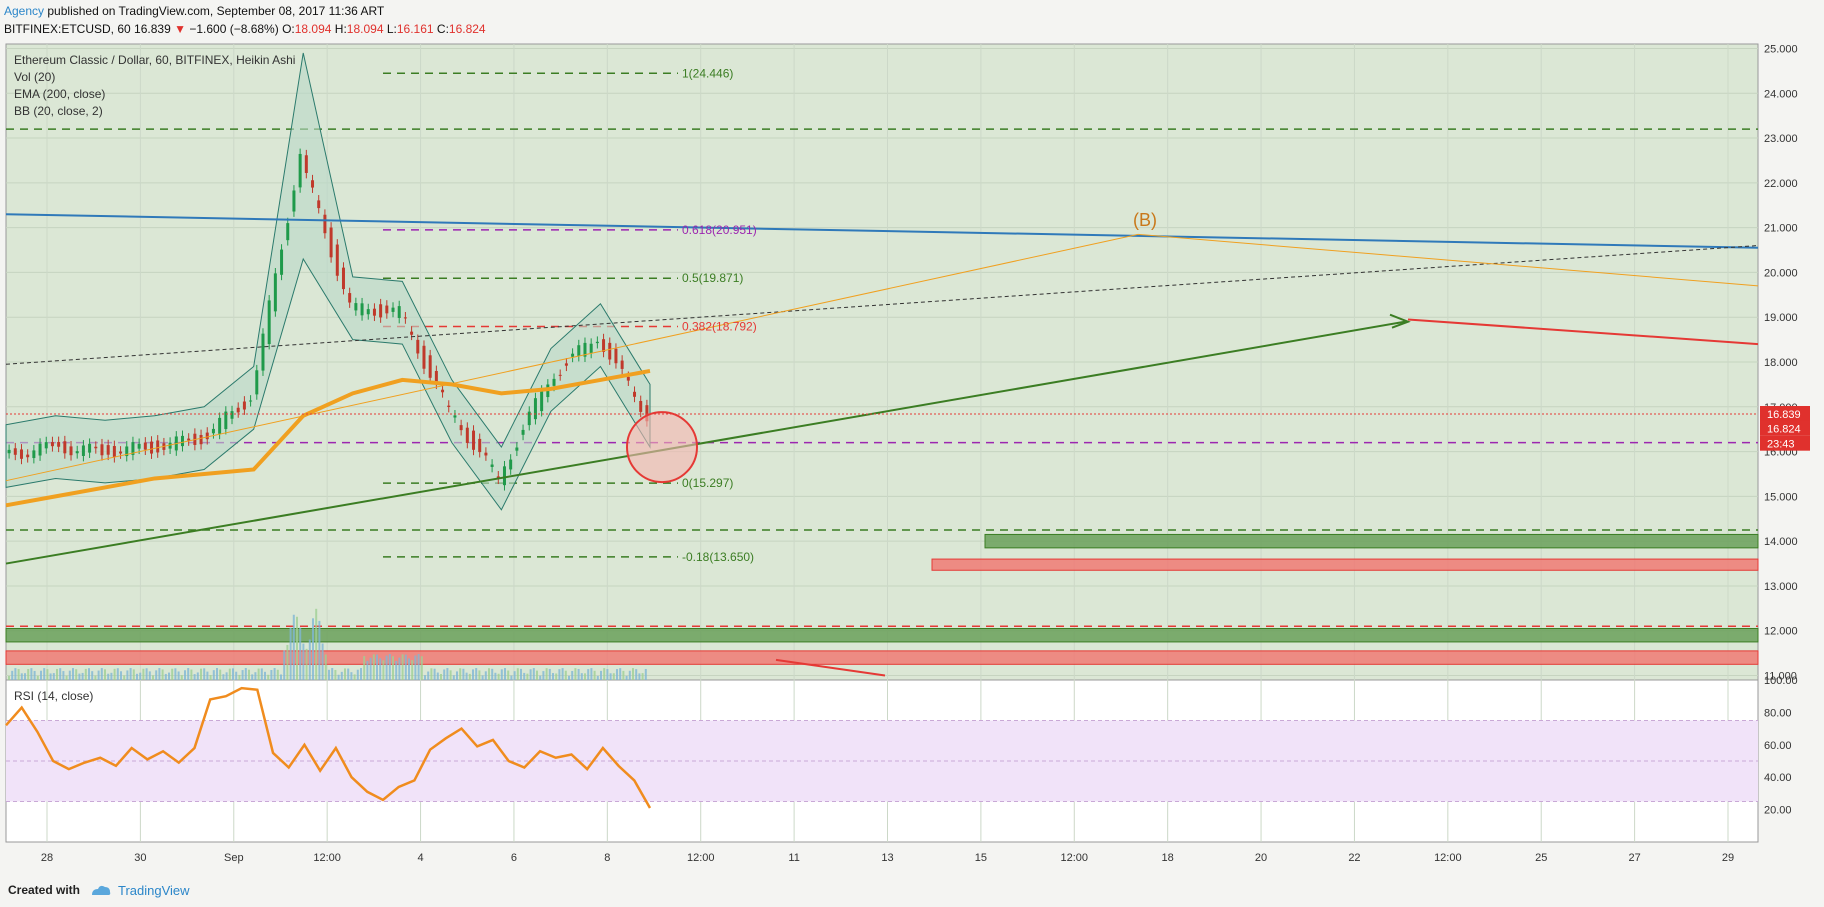 This screenshot has height=907, width=1824. What do you see at coordinates (1345, 564) in the screenshot?
I see `red-zone` at bounding box center [1345, 564].